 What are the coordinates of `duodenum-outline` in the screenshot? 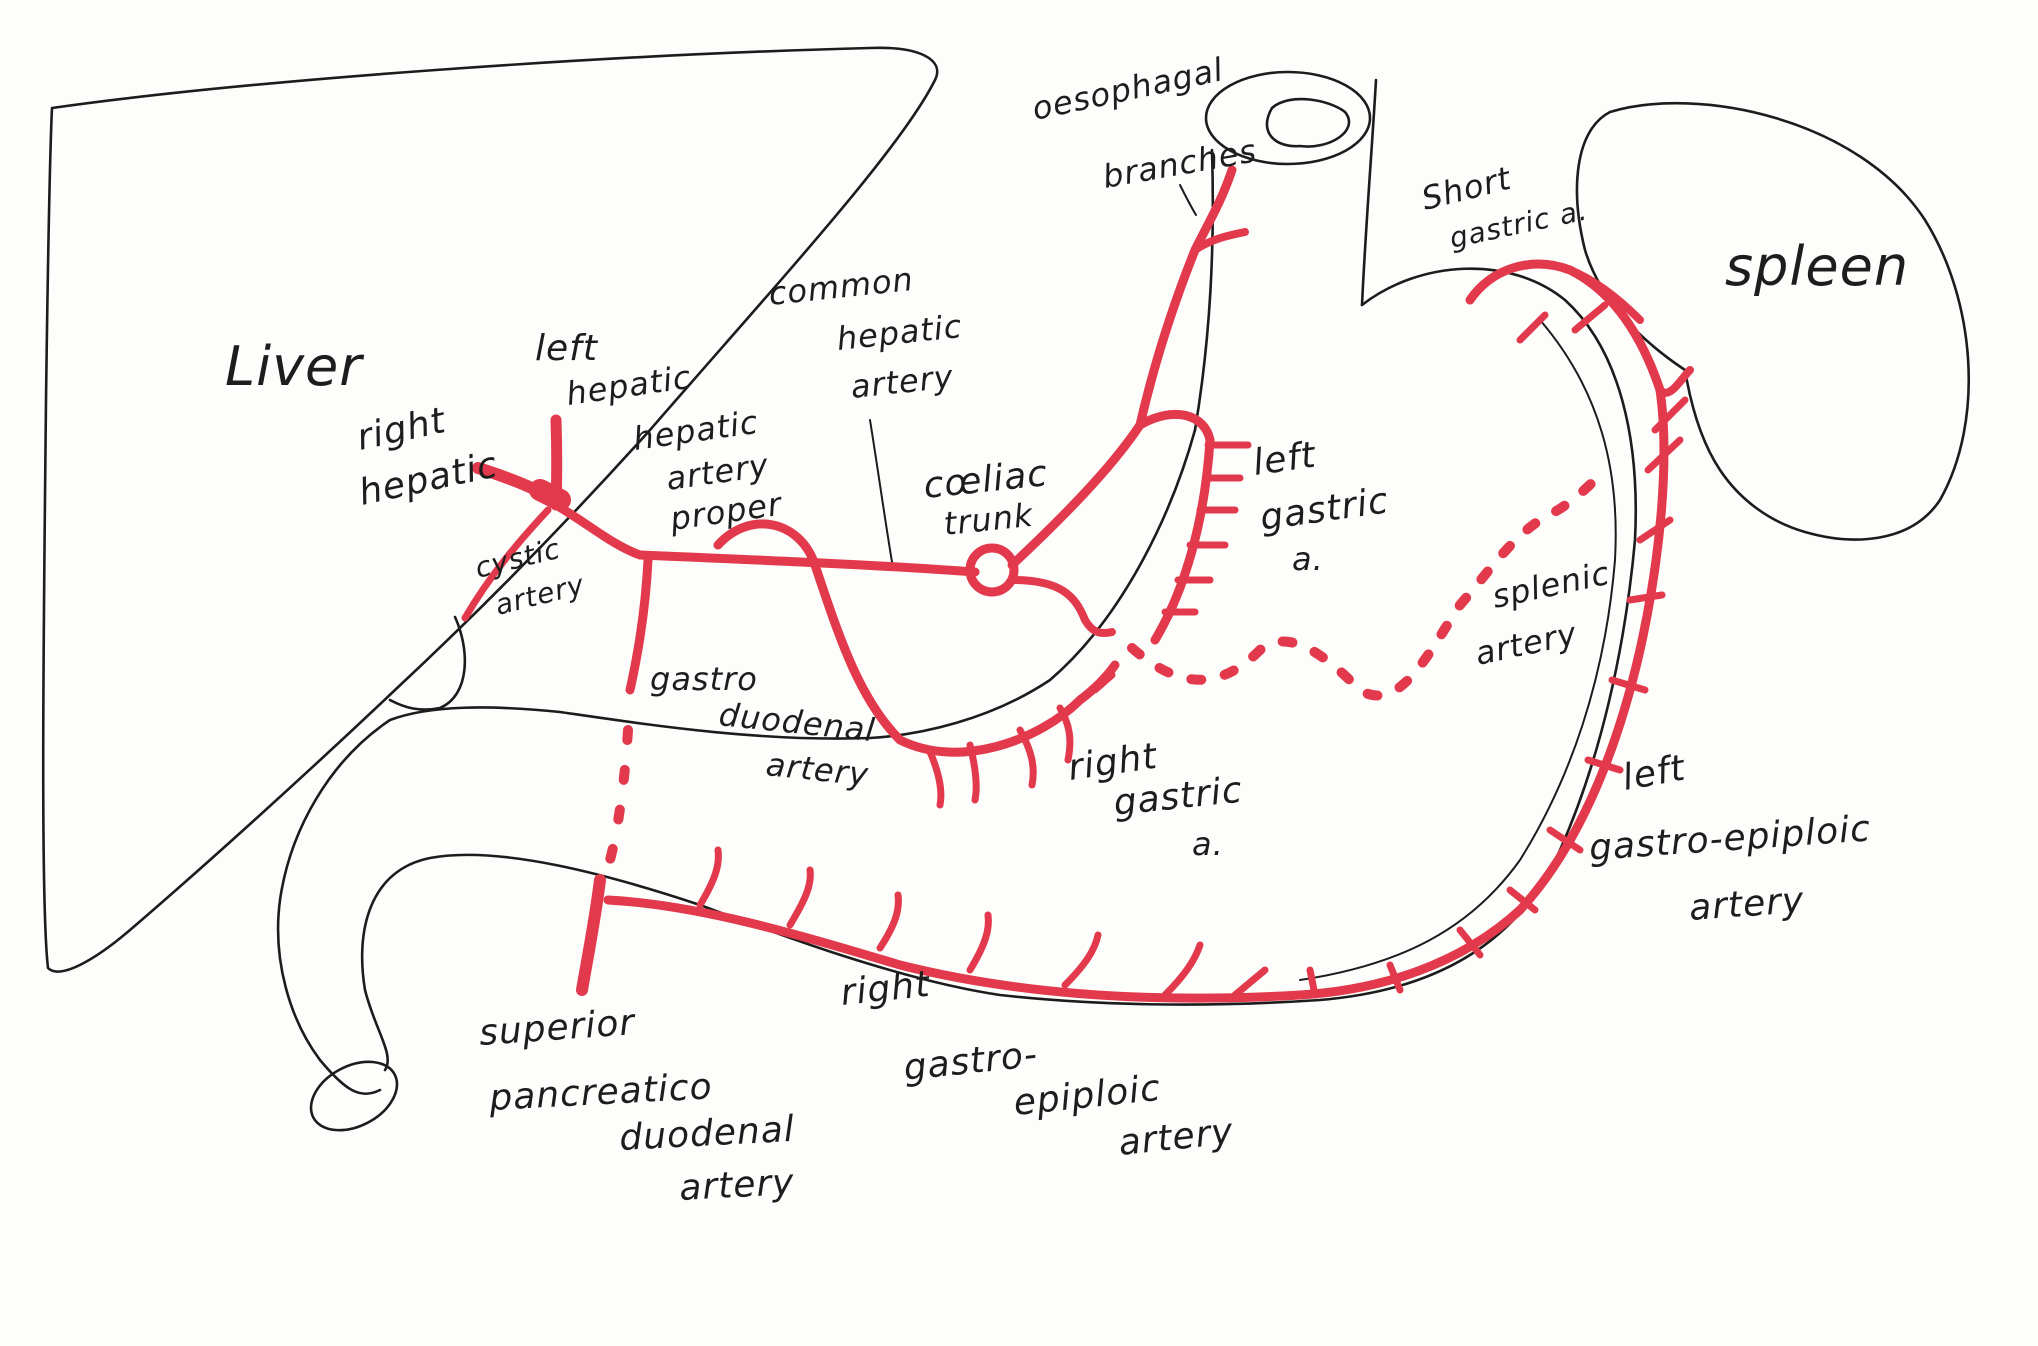 It's located at (334, 907).